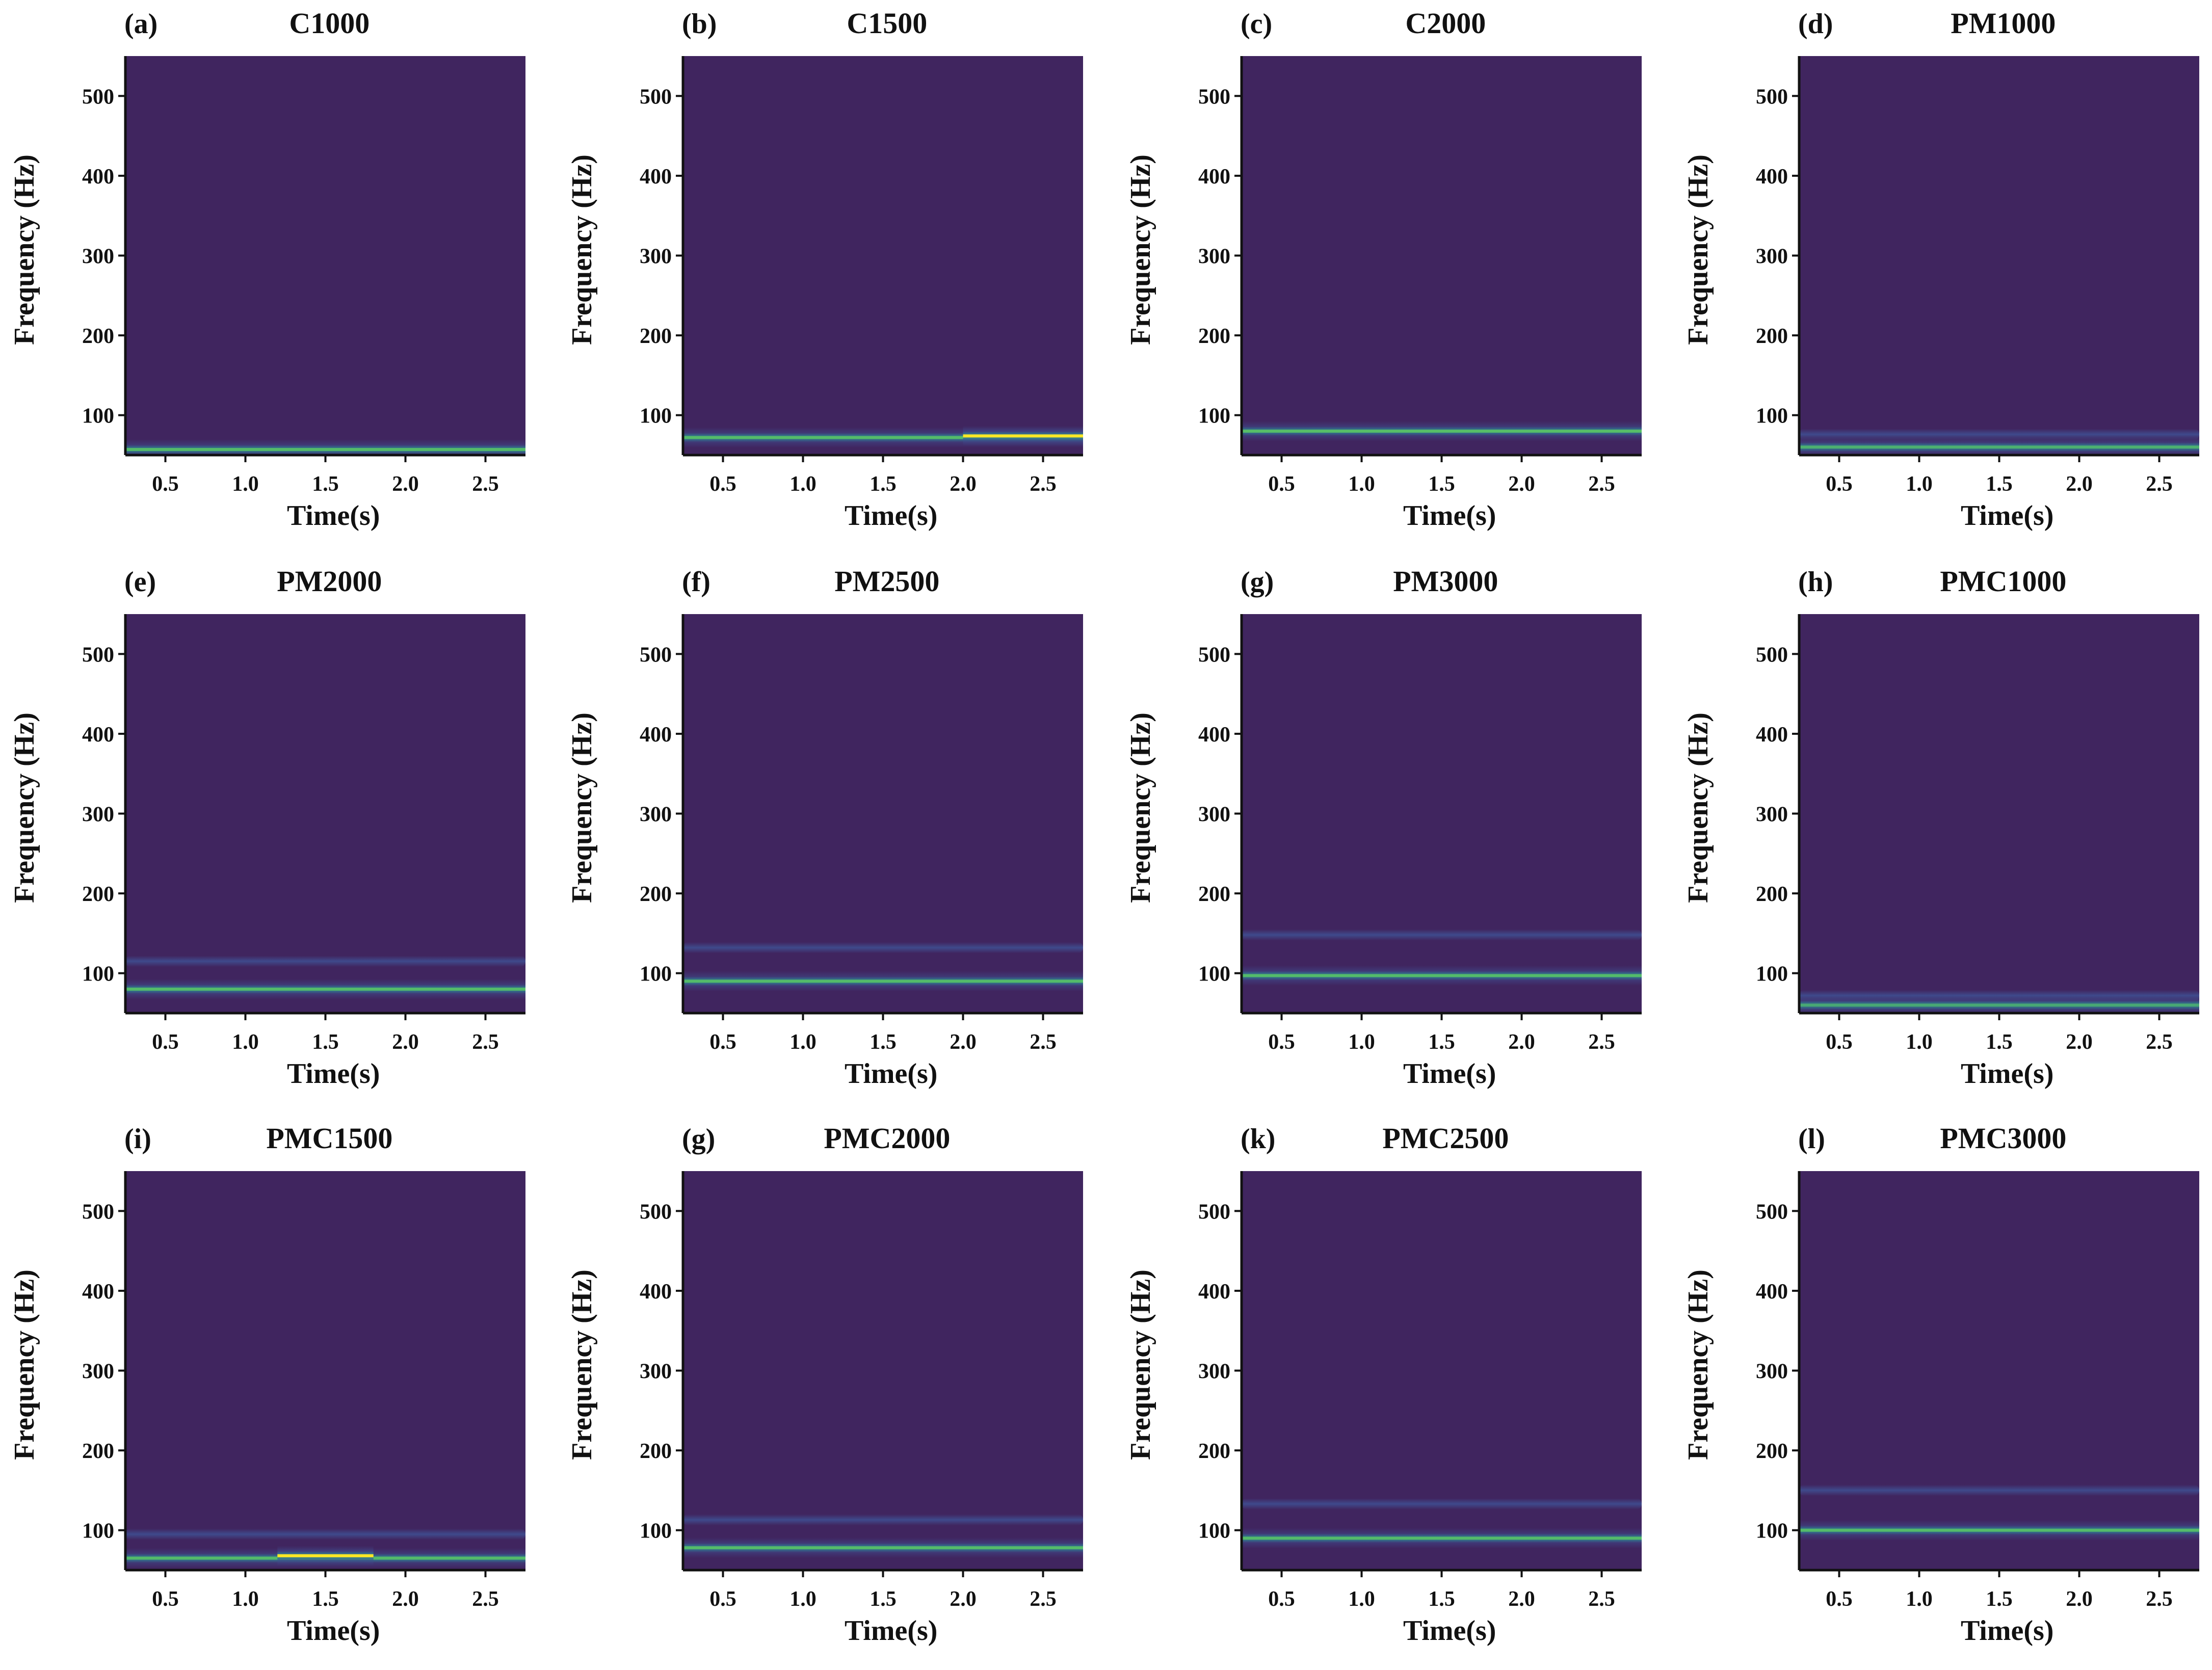 The width and height of the screenshot is (2212, 1670). Describe the element at coordinates (329, 23) in the screenshot. I see `panel-title: C1000` at that location.